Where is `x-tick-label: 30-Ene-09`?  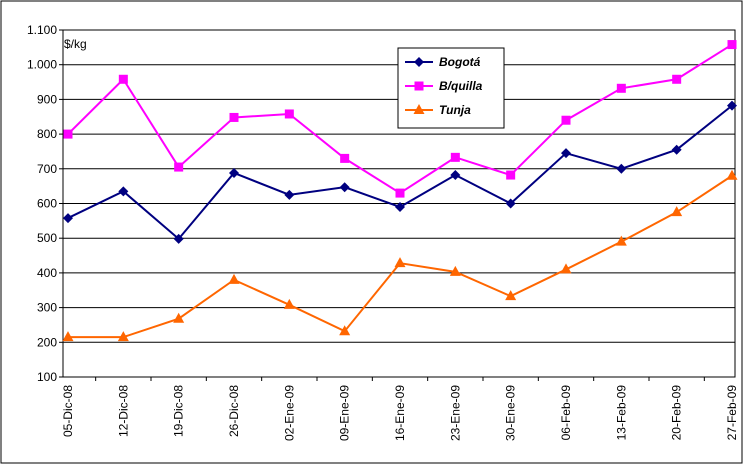 x-tick-label: 30-Ene-09 is located at coordinates (511, 413).